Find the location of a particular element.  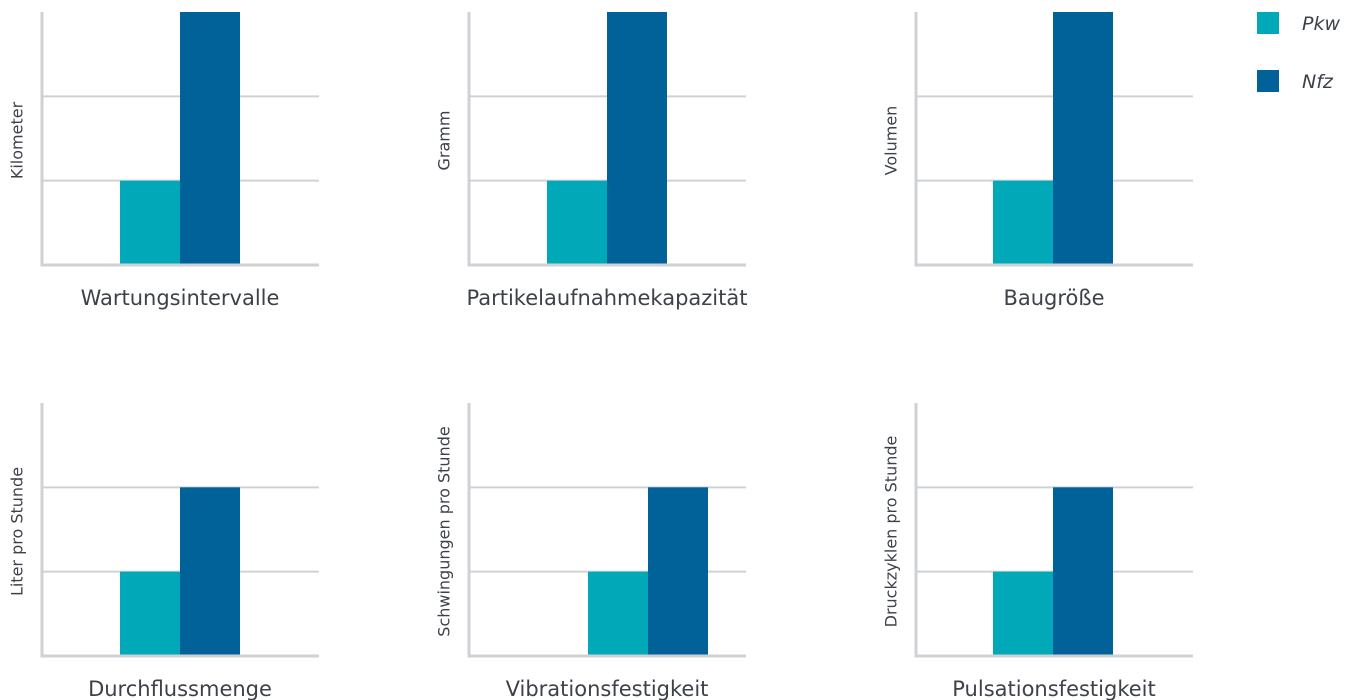

legend-label: Pkw is located at coordinates (1321, 24).